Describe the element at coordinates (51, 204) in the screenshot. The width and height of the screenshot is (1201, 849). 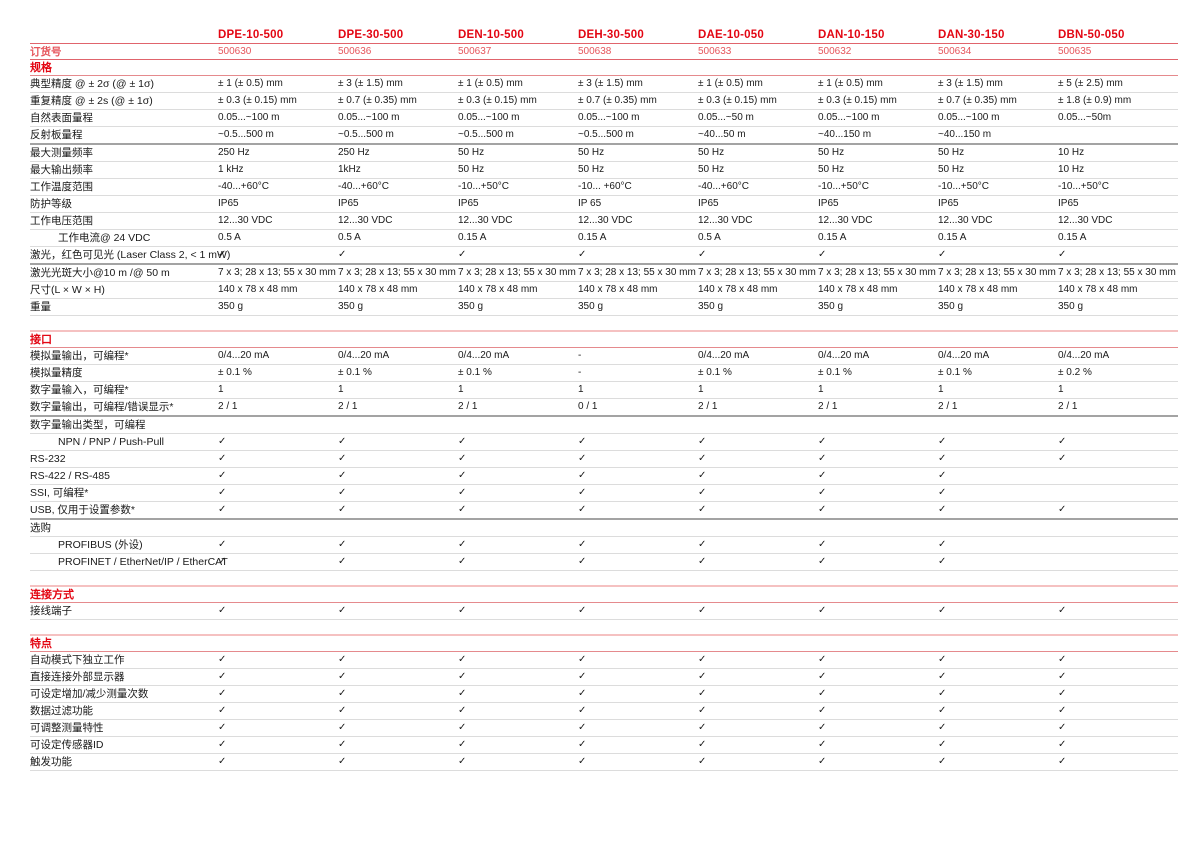
I see `row-label: 防护等级` at that location.